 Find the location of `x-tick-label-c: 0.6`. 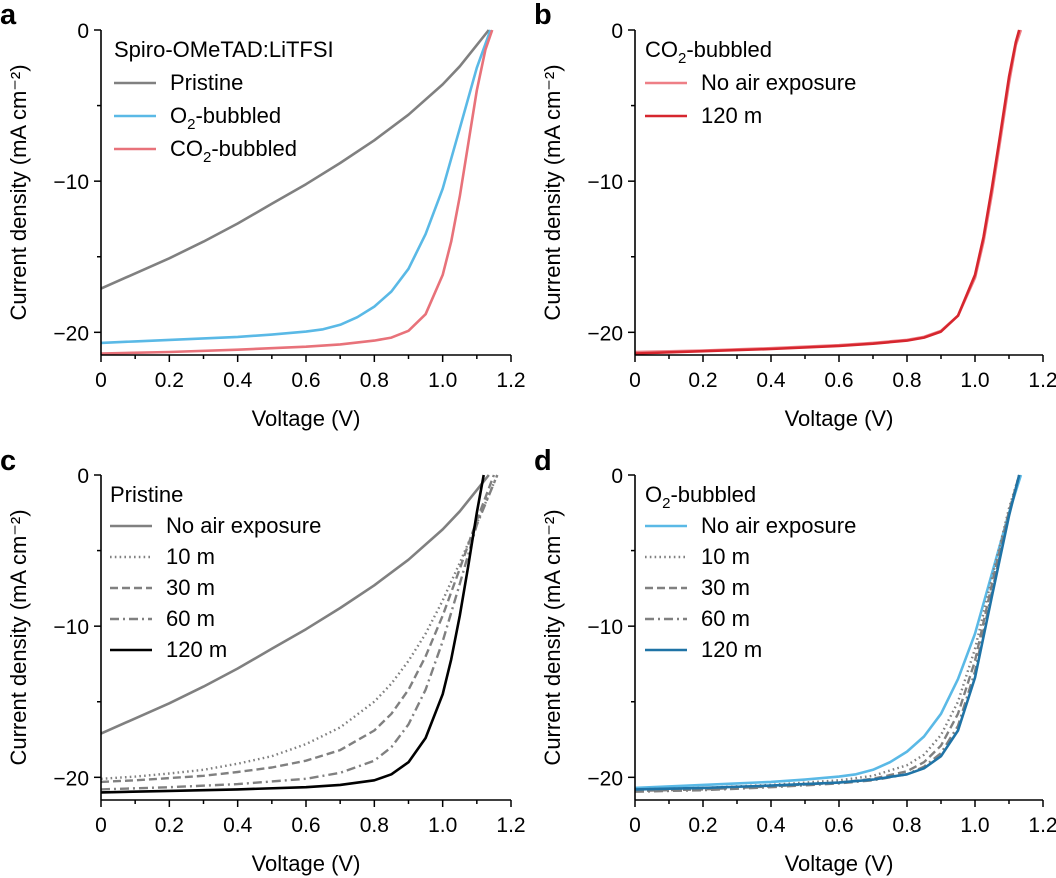

x-tick-label-c: 0.6 is located at coordinates (305, 825).